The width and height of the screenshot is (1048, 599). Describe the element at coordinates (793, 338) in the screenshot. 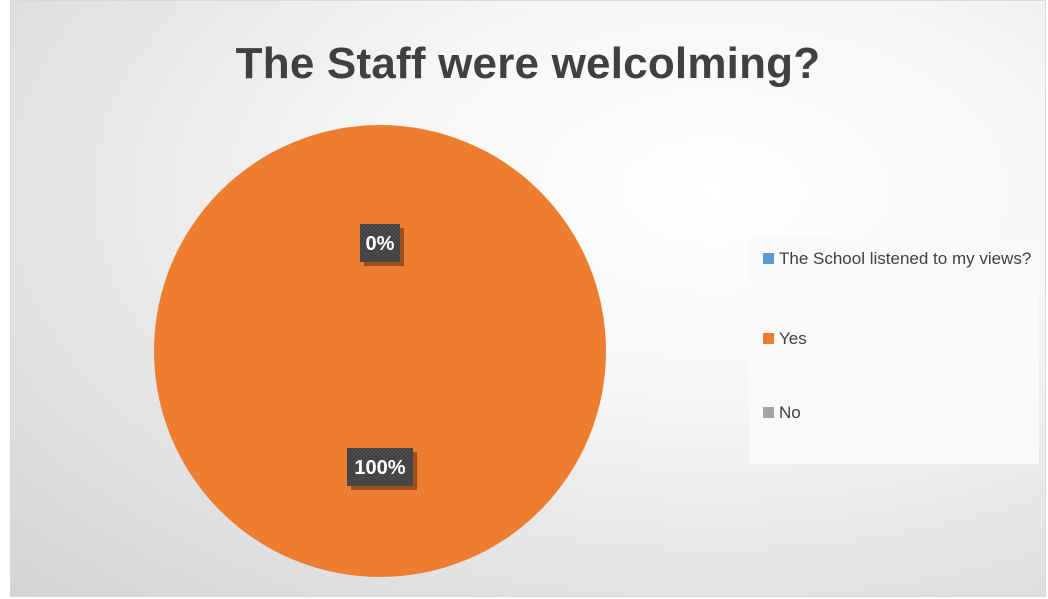

I see `legend-label: Yes` at that location.